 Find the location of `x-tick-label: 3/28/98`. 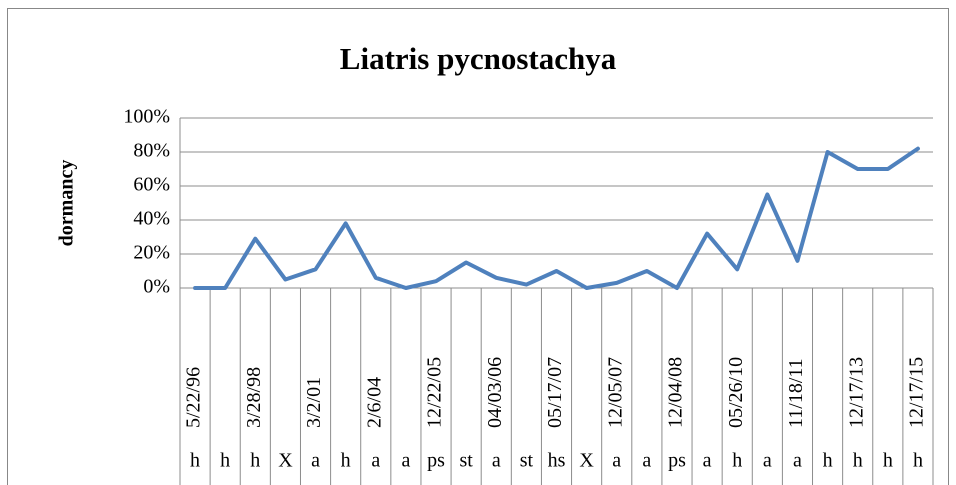

x-tick-label: 3/28/98 is located at coordinates (254, 397).